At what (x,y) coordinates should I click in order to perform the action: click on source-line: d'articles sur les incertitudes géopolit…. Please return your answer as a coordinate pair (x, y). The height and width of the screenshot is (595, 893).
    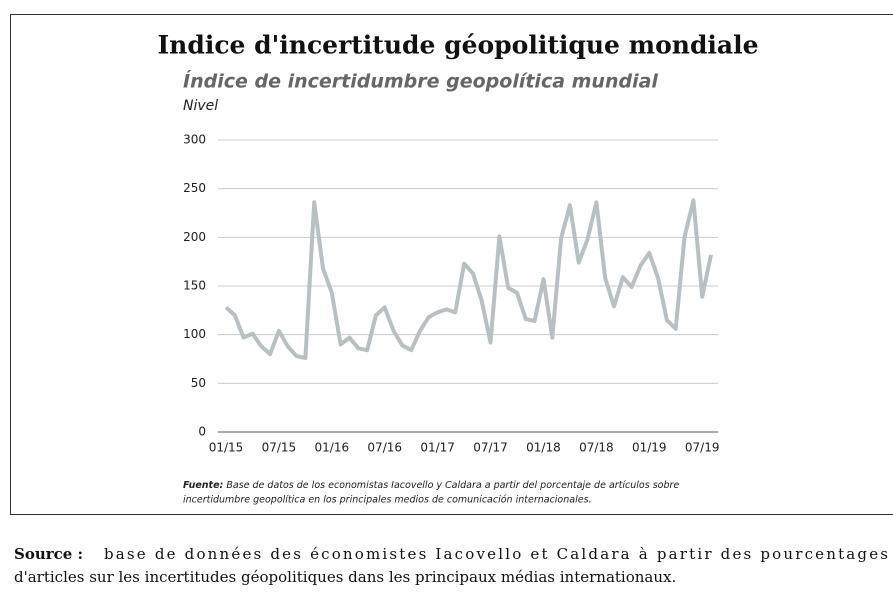
    Looking at the image, I should click on (345, 577).